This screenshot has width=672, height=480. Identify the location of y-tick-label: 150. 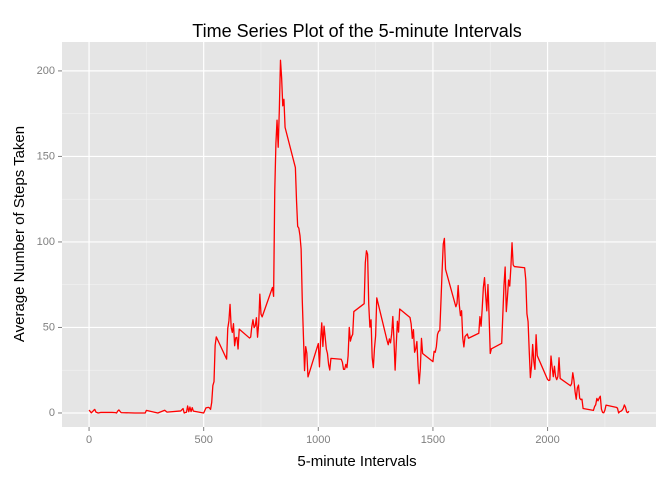
(46, 156).